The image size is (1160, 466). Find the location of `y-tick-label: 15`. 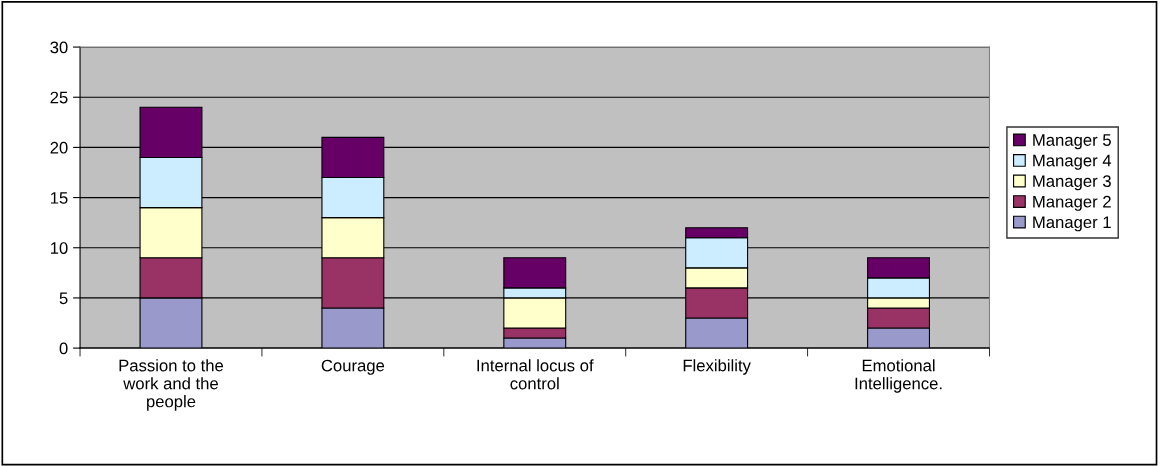

y-tick-label: 15 is located at coordinates (59, 198).